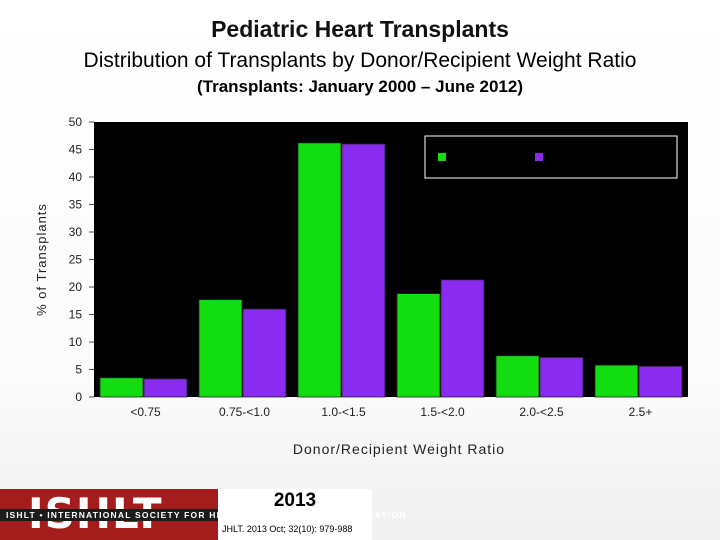 The height and width of the screenshot is (540, 720). Describe the element at coordinates (76, 287) in the screenshot. I see `y-tick-label: 20` at that location.